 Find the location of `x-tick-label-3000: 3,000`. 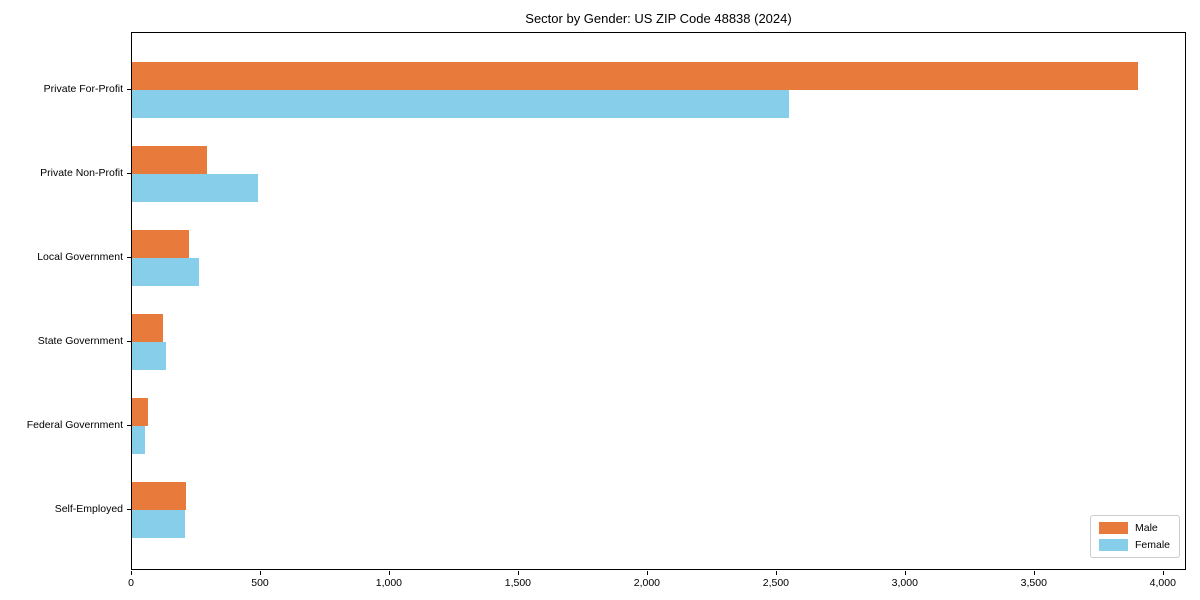

x-tick-label-3000: 3,000 is located at coordinates (904, 583).